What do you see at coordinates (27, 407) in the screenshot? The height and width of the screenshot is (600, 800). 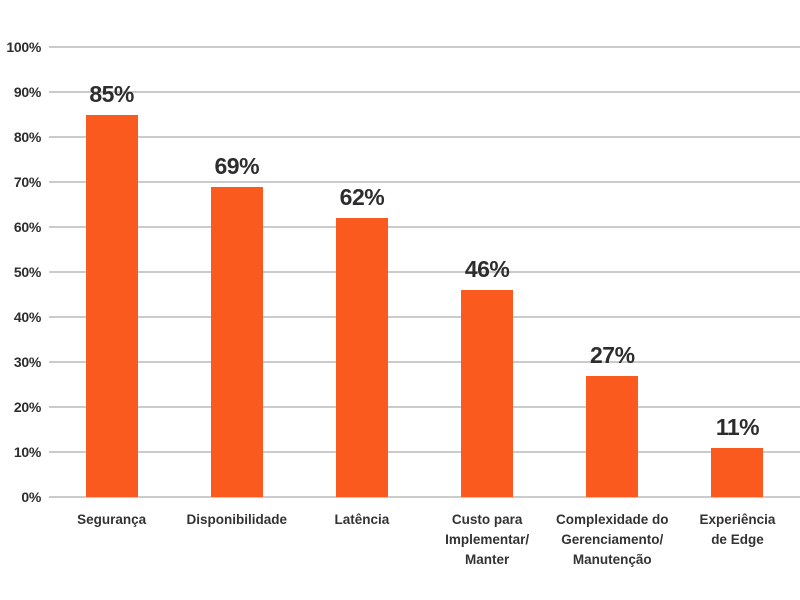 I see `y-axis-tick-label: 20%` at bounding box center [27, 407].